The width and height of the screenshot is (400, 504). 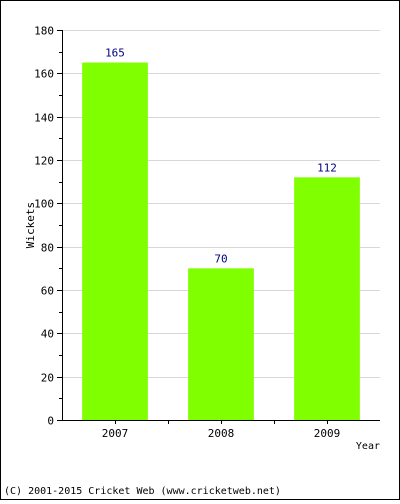 I want to click on data-label-2009: 112, so click(x=327, y=167).